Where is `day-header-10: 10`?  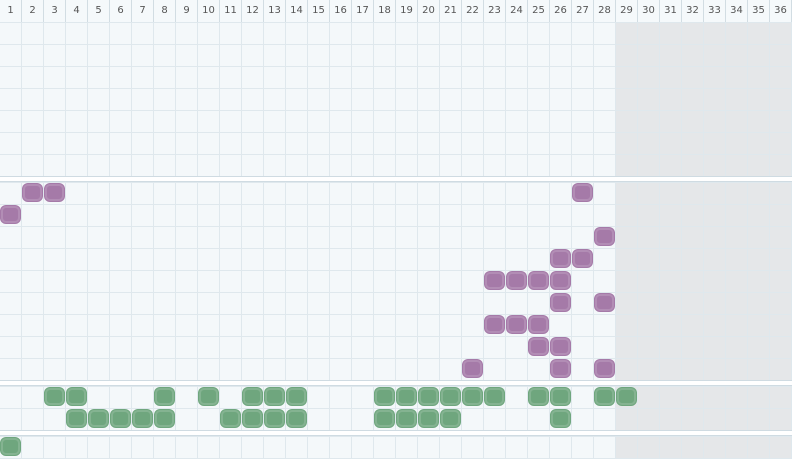 day-header-10: 10 is located at coordinates (209, 11).